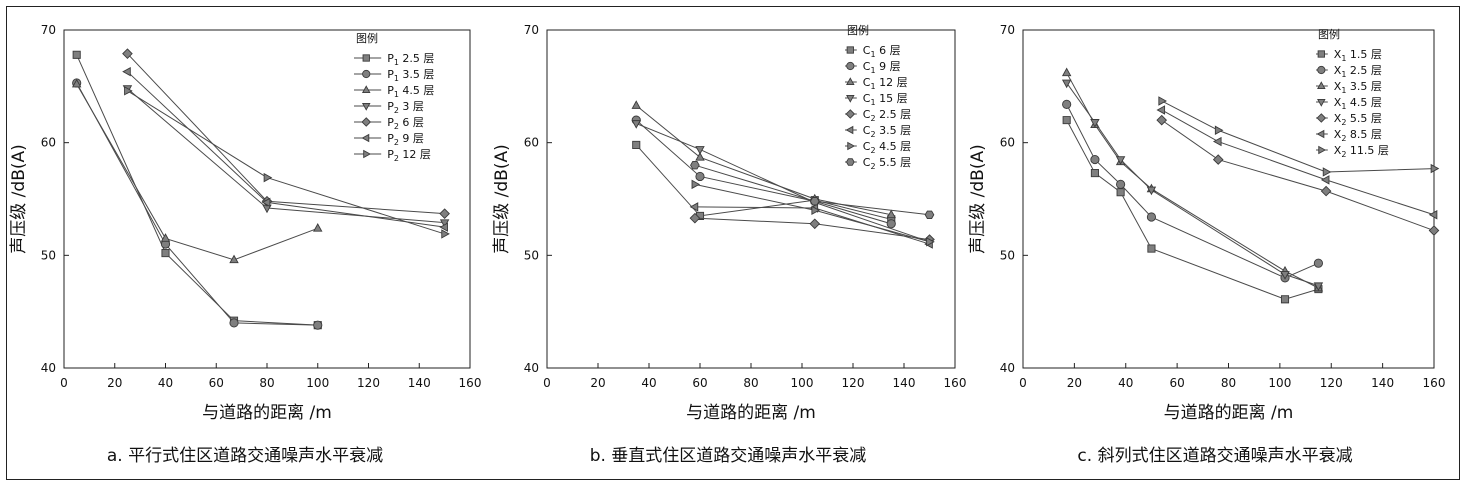  I want to click on x-axis-label: 与道路的距离 /m, so click(1229, 413).